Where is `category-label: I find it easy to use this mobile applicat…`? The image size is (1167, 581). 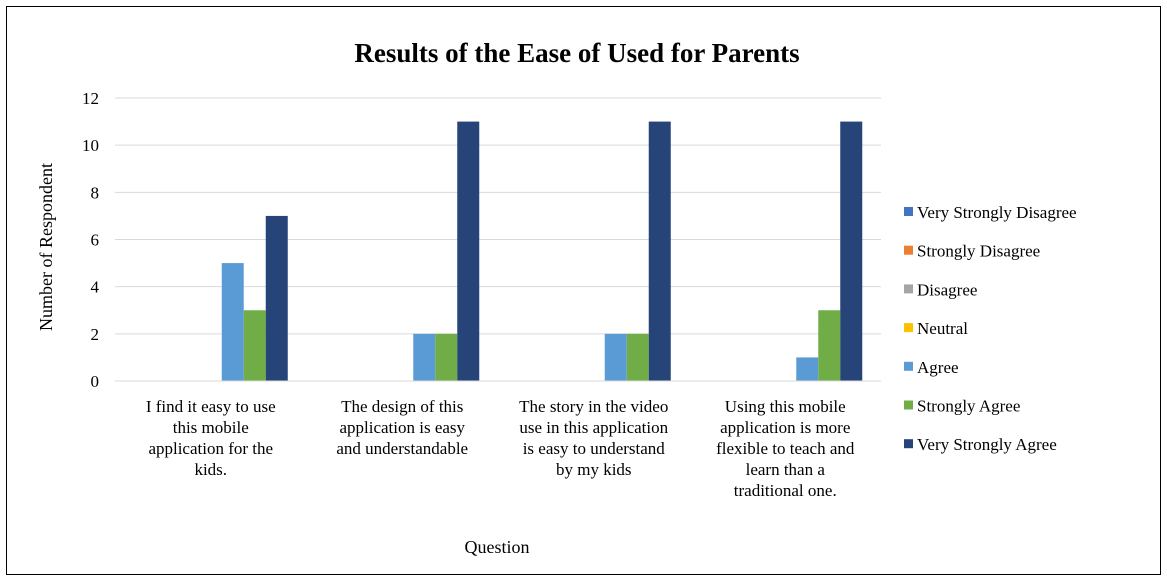 category-label: I find it easy to use this mobile applicat… is located at coordinates (211, 438).